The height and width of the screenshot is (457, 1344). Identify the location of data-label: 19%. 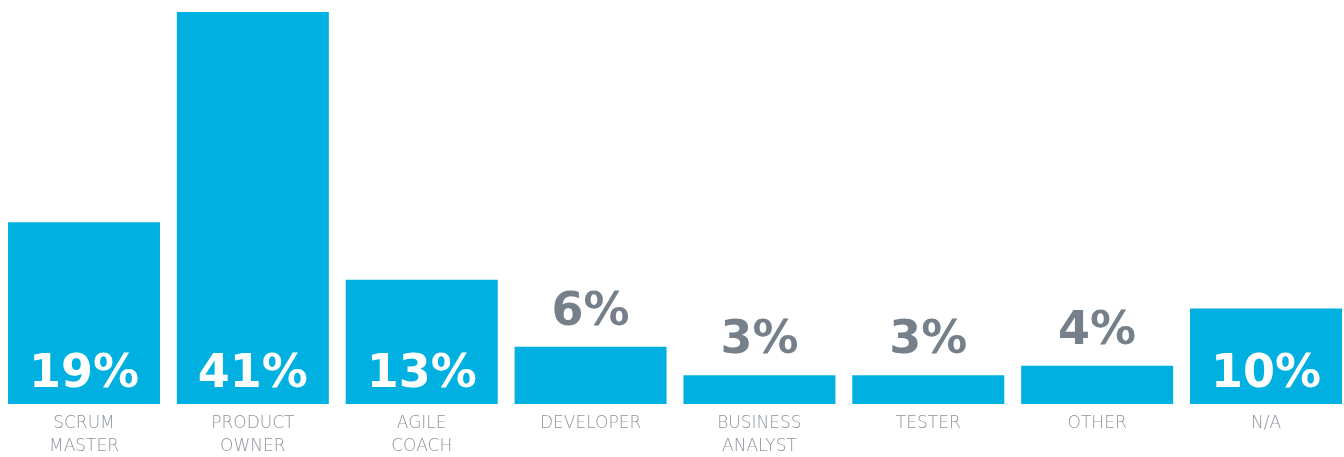
(84, 371).